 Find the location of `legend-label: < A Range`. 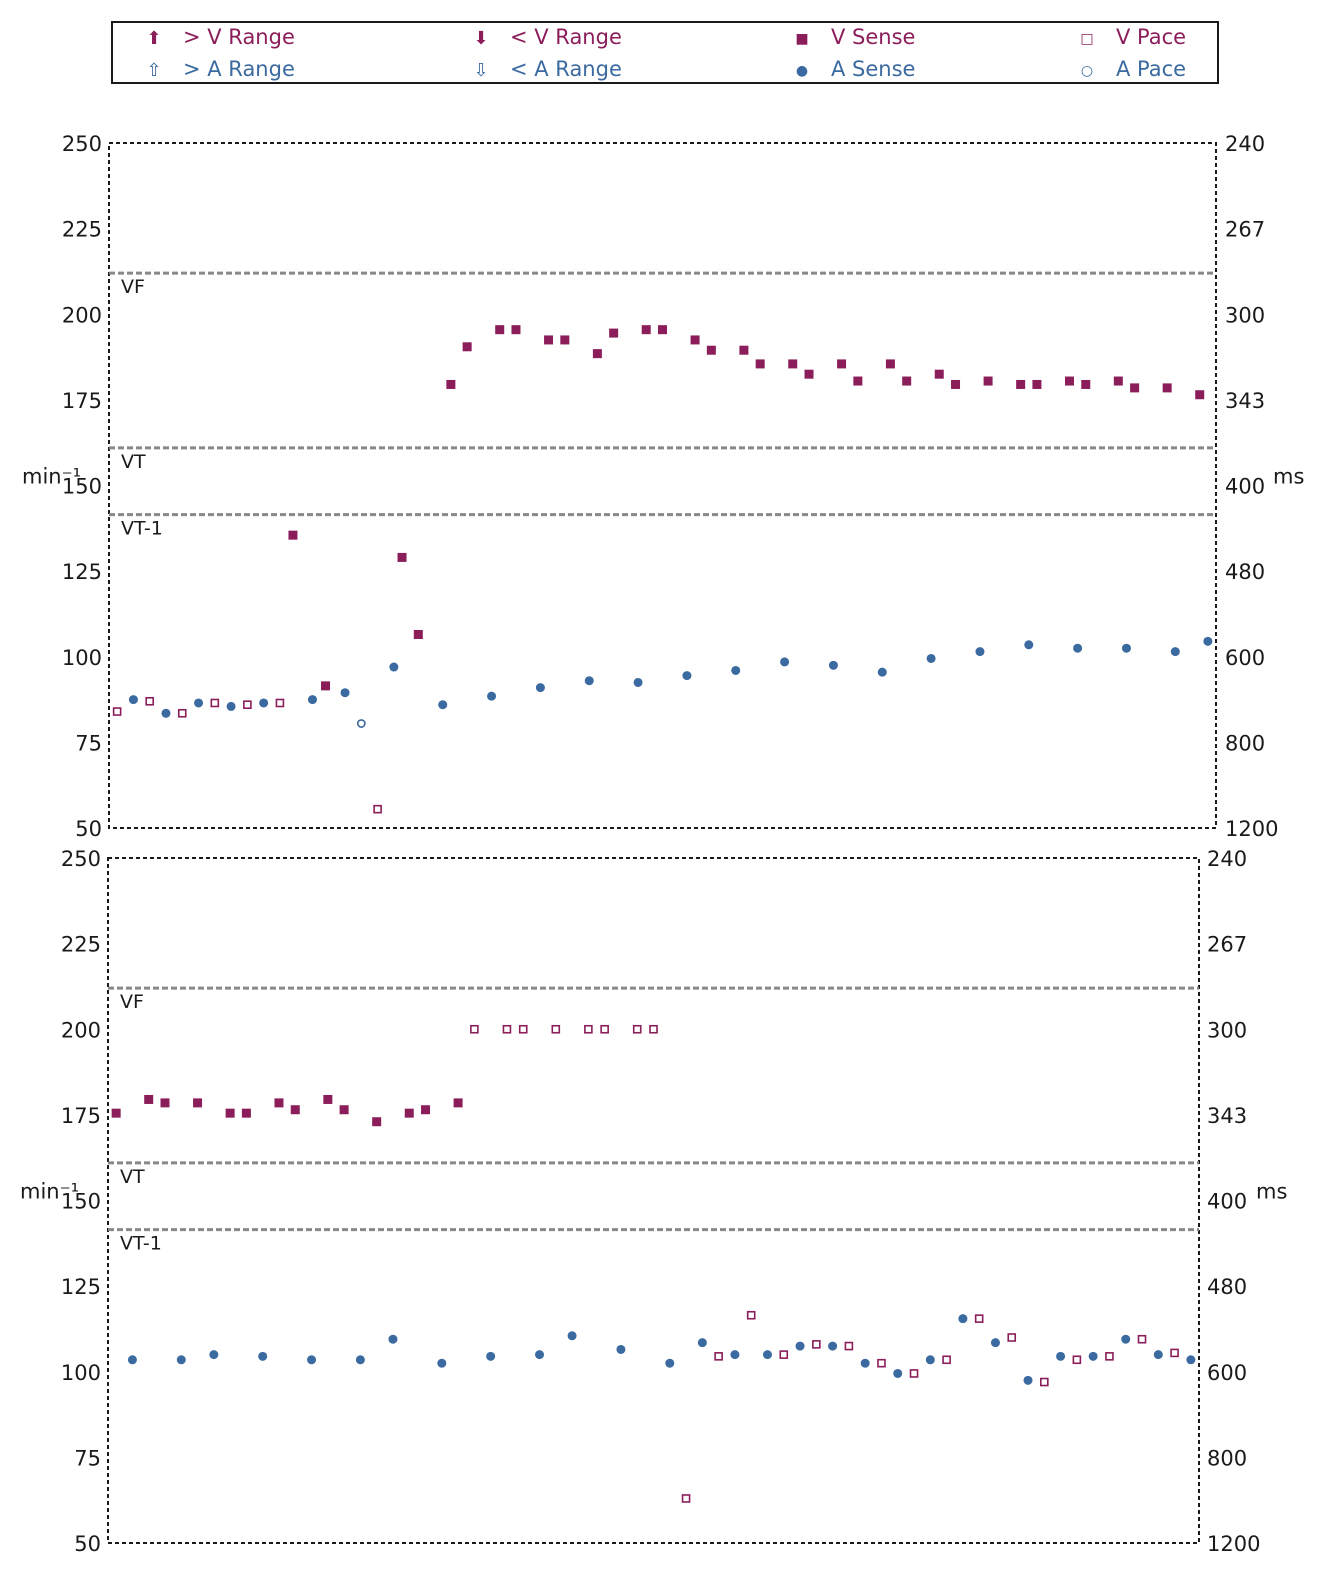

legend-label: < A Range is located at coordinates (566, 69).